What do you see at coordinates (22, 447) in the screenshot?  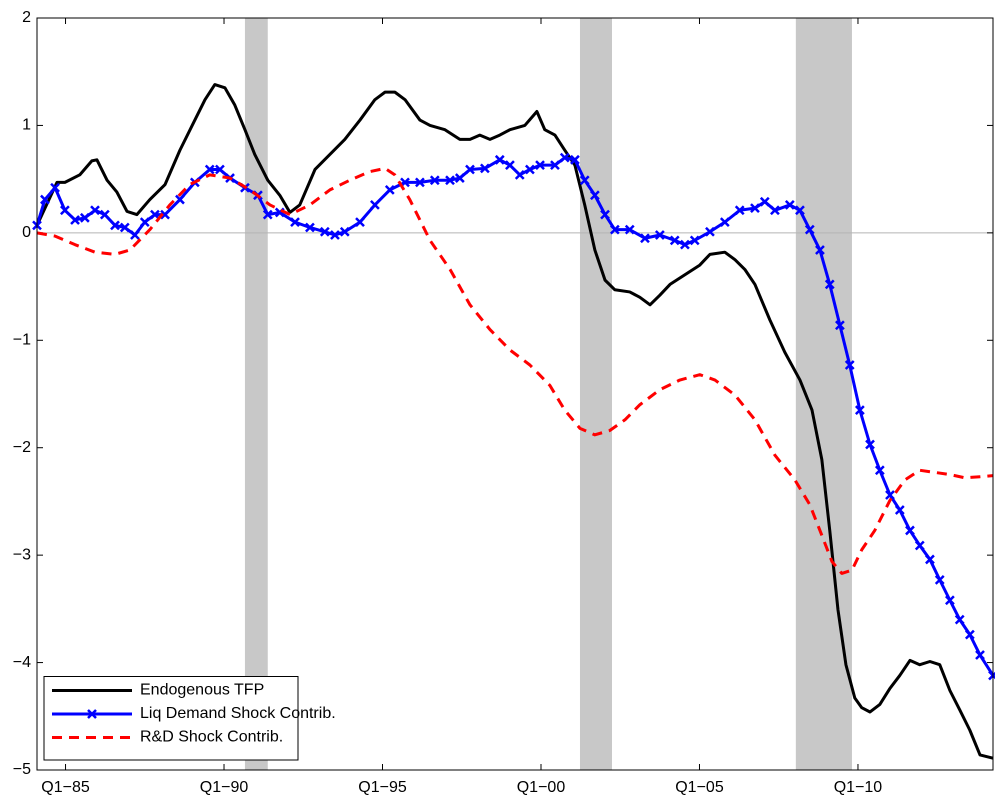 I see `y-tick-label: −2` at bounding box center [22, 447].